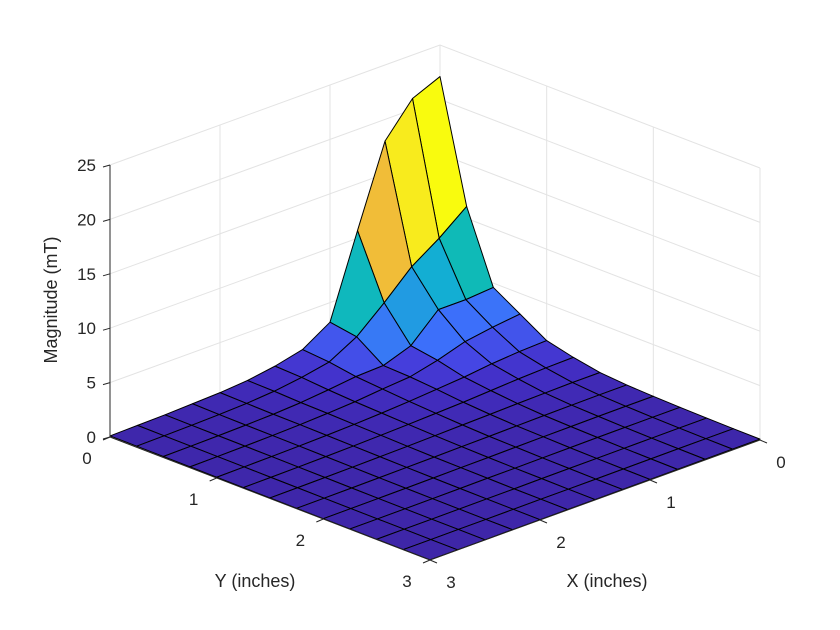  What do you see at coordinates (193, 499) in the screenshot?
I see `y-tick-label: 1` at bounding box center [193, 499].